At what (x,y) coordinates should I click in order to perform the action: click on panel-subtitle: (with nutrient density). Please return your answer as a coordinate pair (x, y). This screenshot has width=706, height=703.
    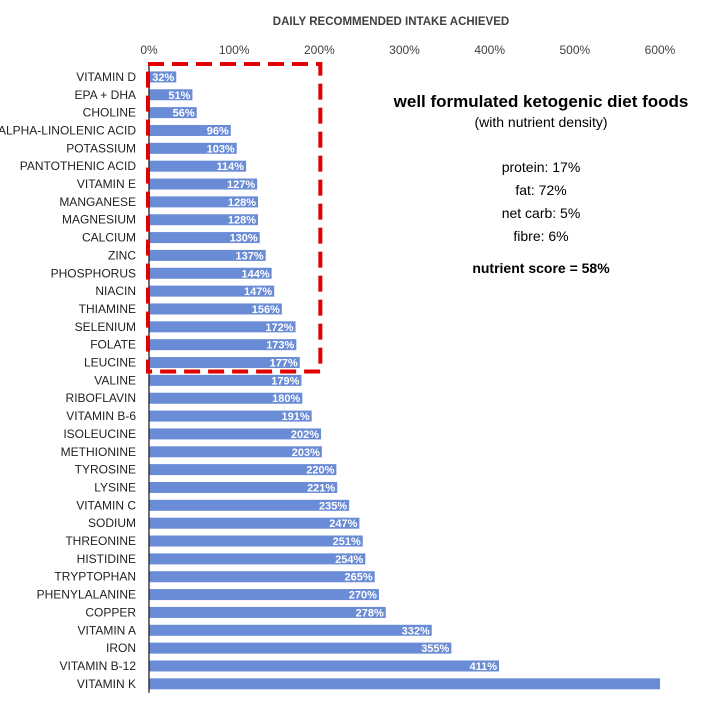
    Looking at the image, I should click on (541, 122).